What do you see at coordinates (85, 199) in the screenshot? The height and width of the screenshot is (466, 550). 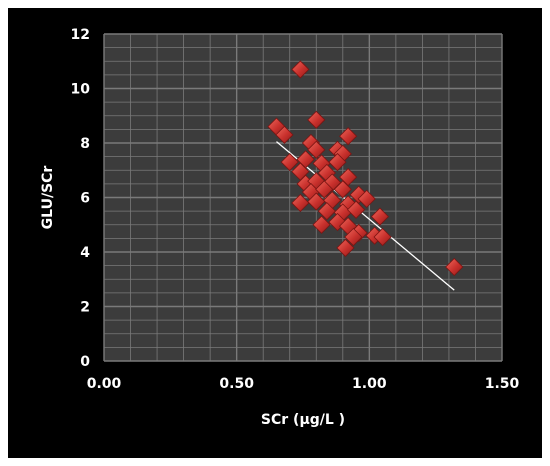 I see `y-tick-label: 6` at bounding box center [85, 199].